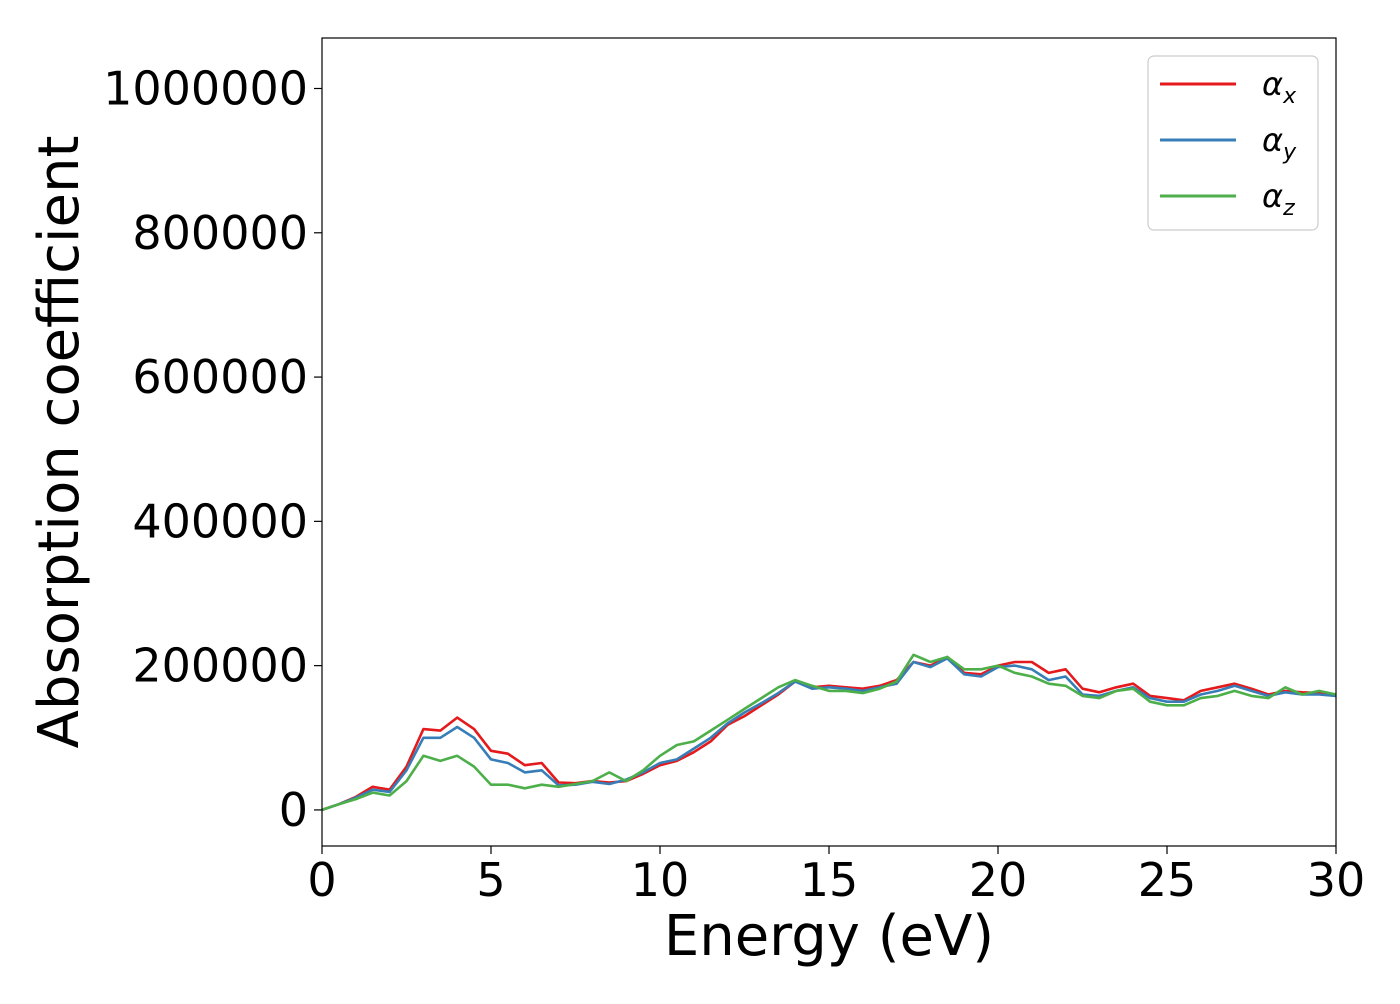  Describe the element at coordinates (293, 810) in the screenshot. I see `y-tick-label: 0` at that location.